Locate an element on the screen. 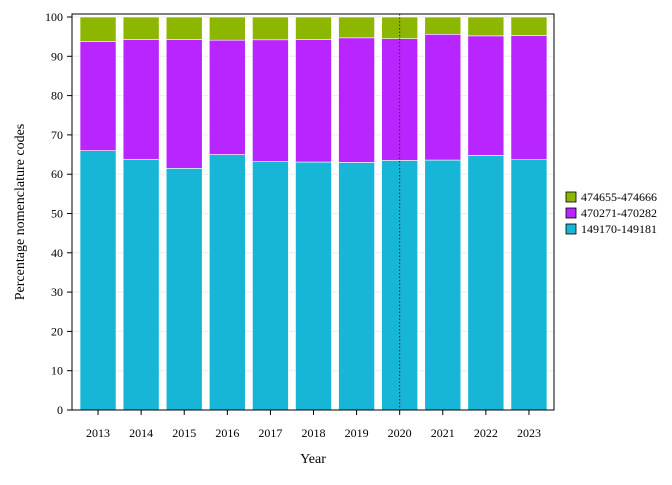  x-tick-label: 2019 is located at coordinates (357, 433).